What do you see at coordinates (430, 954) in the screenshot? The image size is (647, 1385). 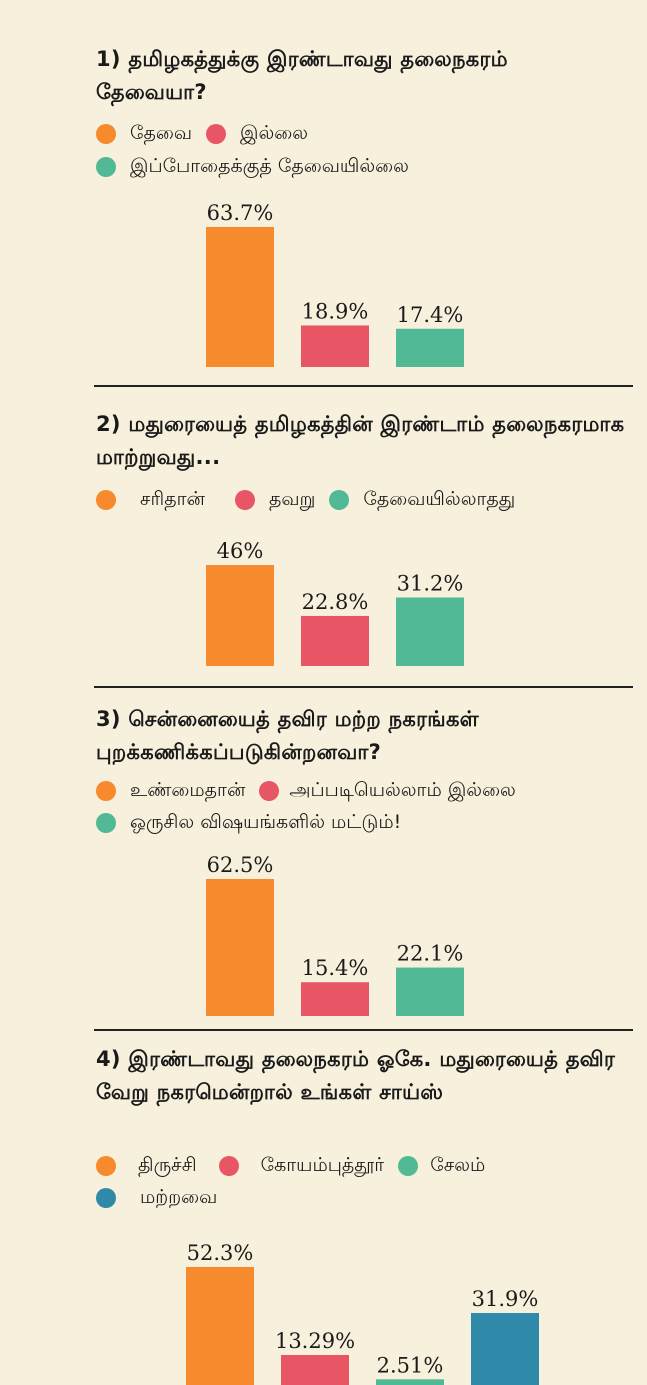 I see `data-label-3: 22.1%` at bounding box center [430, 954].